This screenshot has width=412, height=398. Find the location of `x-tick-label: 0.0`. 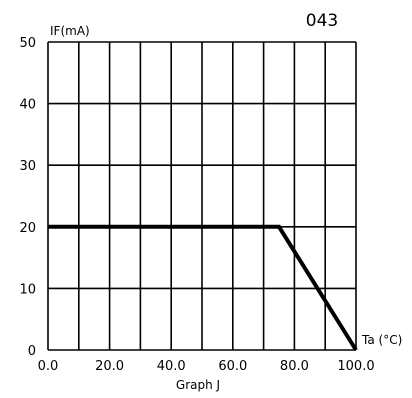

x-tick-label: 0.0 is located at coordinates (48, 366).